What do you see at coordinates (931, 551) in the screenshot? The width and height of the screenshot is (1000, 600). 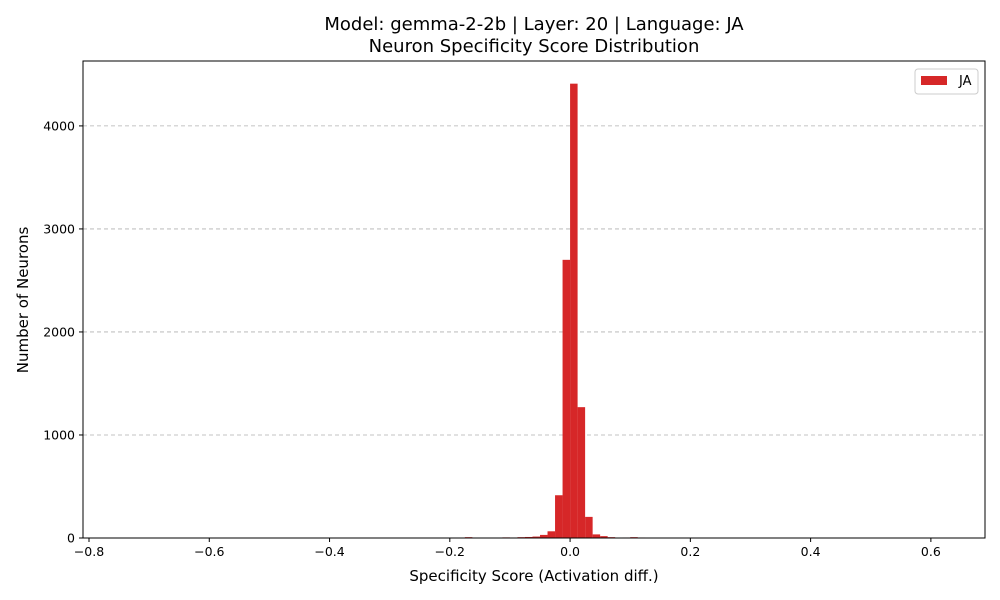 I see `x-tick-label: 0.6` at bounding box center [931, 551].